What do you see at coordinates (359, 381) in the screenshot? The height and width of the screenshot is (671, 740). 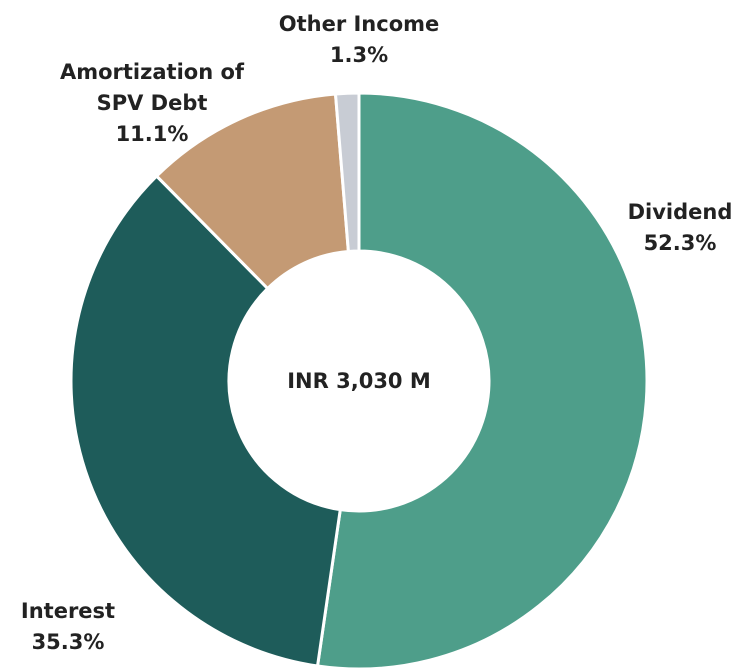 I see `center-label: INR 3,030 M` at bounding box center [359, 381].